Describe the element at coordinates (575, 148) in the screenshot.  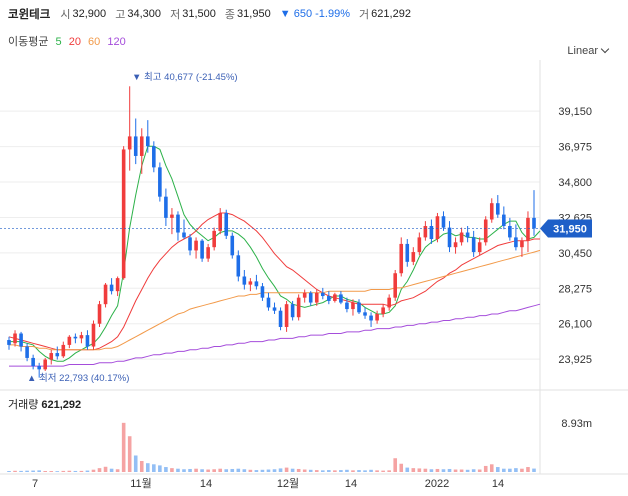
I see `y-tick-label: 36,975` at that location.